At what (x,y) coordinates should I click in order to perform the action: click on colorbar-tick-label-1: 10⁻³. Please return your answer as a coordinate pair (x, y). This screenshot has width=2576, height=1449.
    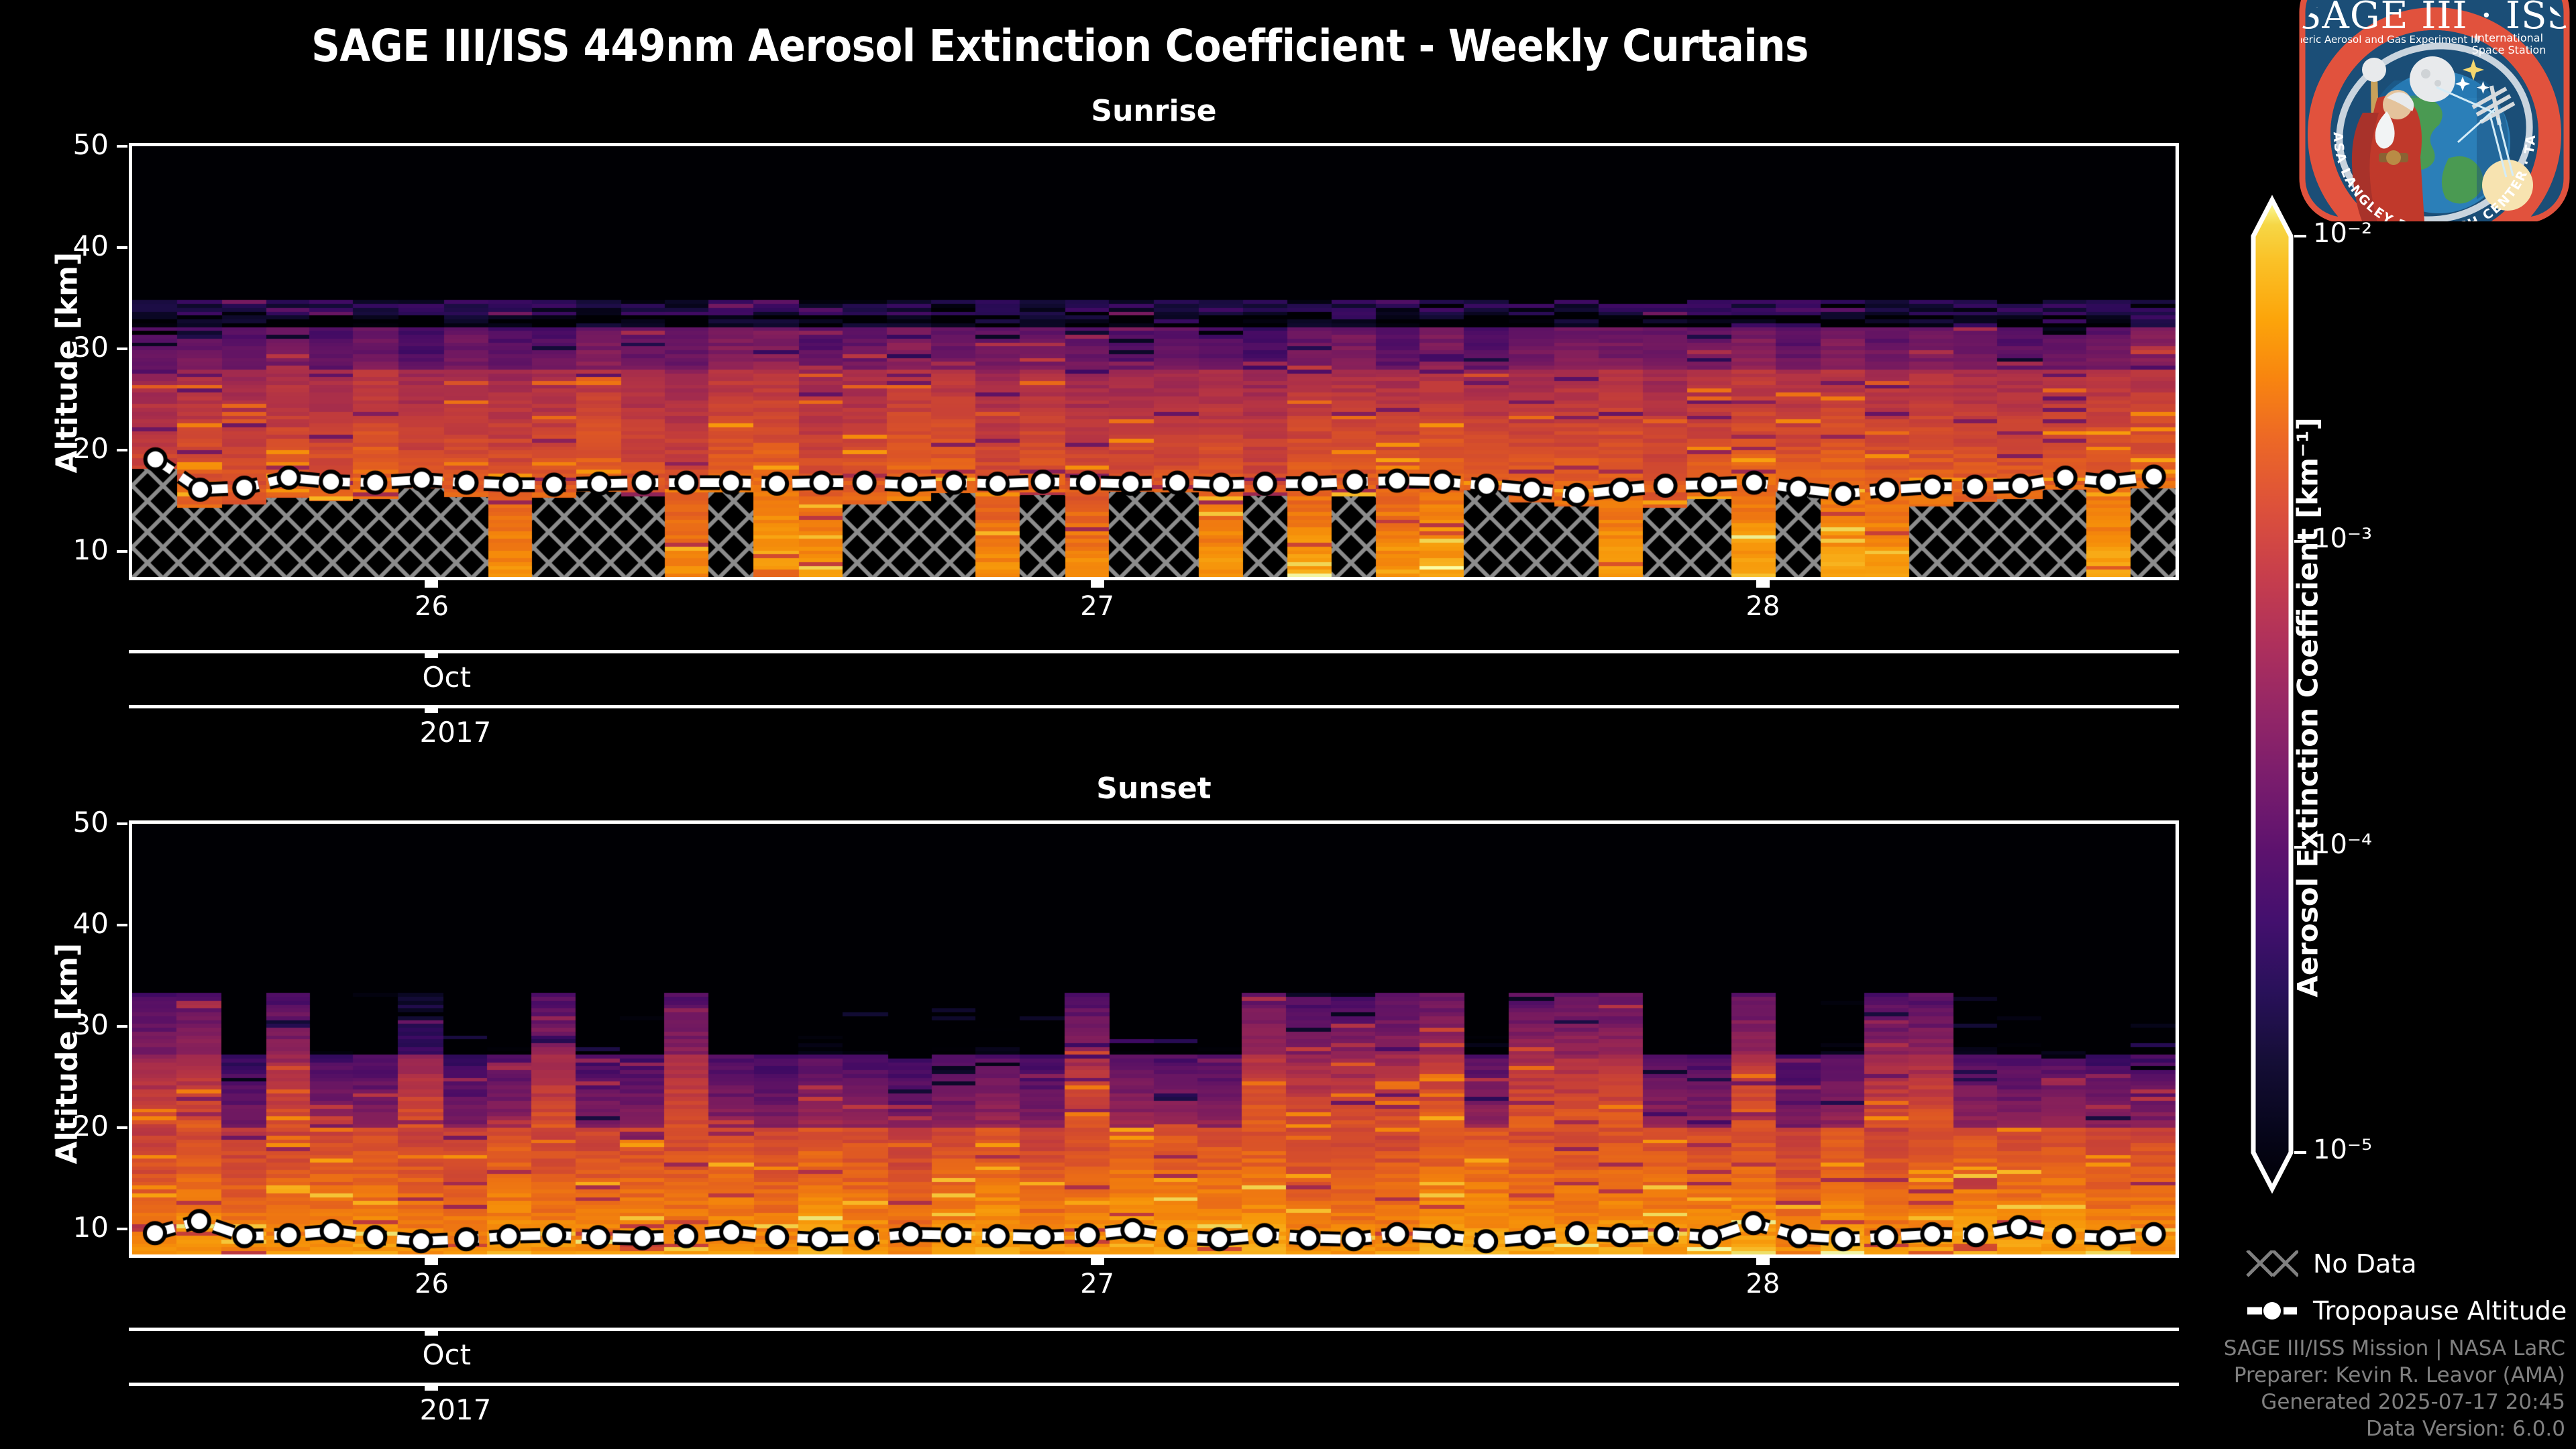
    Looking at the image, I should click on (2343, 539).